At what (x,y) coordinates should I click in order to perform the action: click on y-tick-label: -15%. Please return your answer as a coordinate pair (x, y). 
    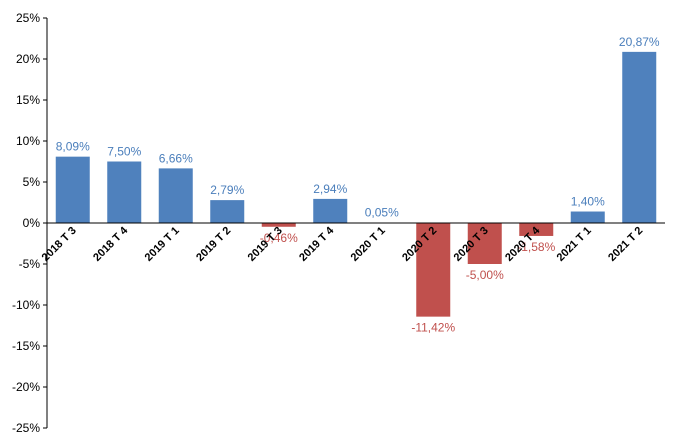
    Looking at the image, I should click on (26, 346).